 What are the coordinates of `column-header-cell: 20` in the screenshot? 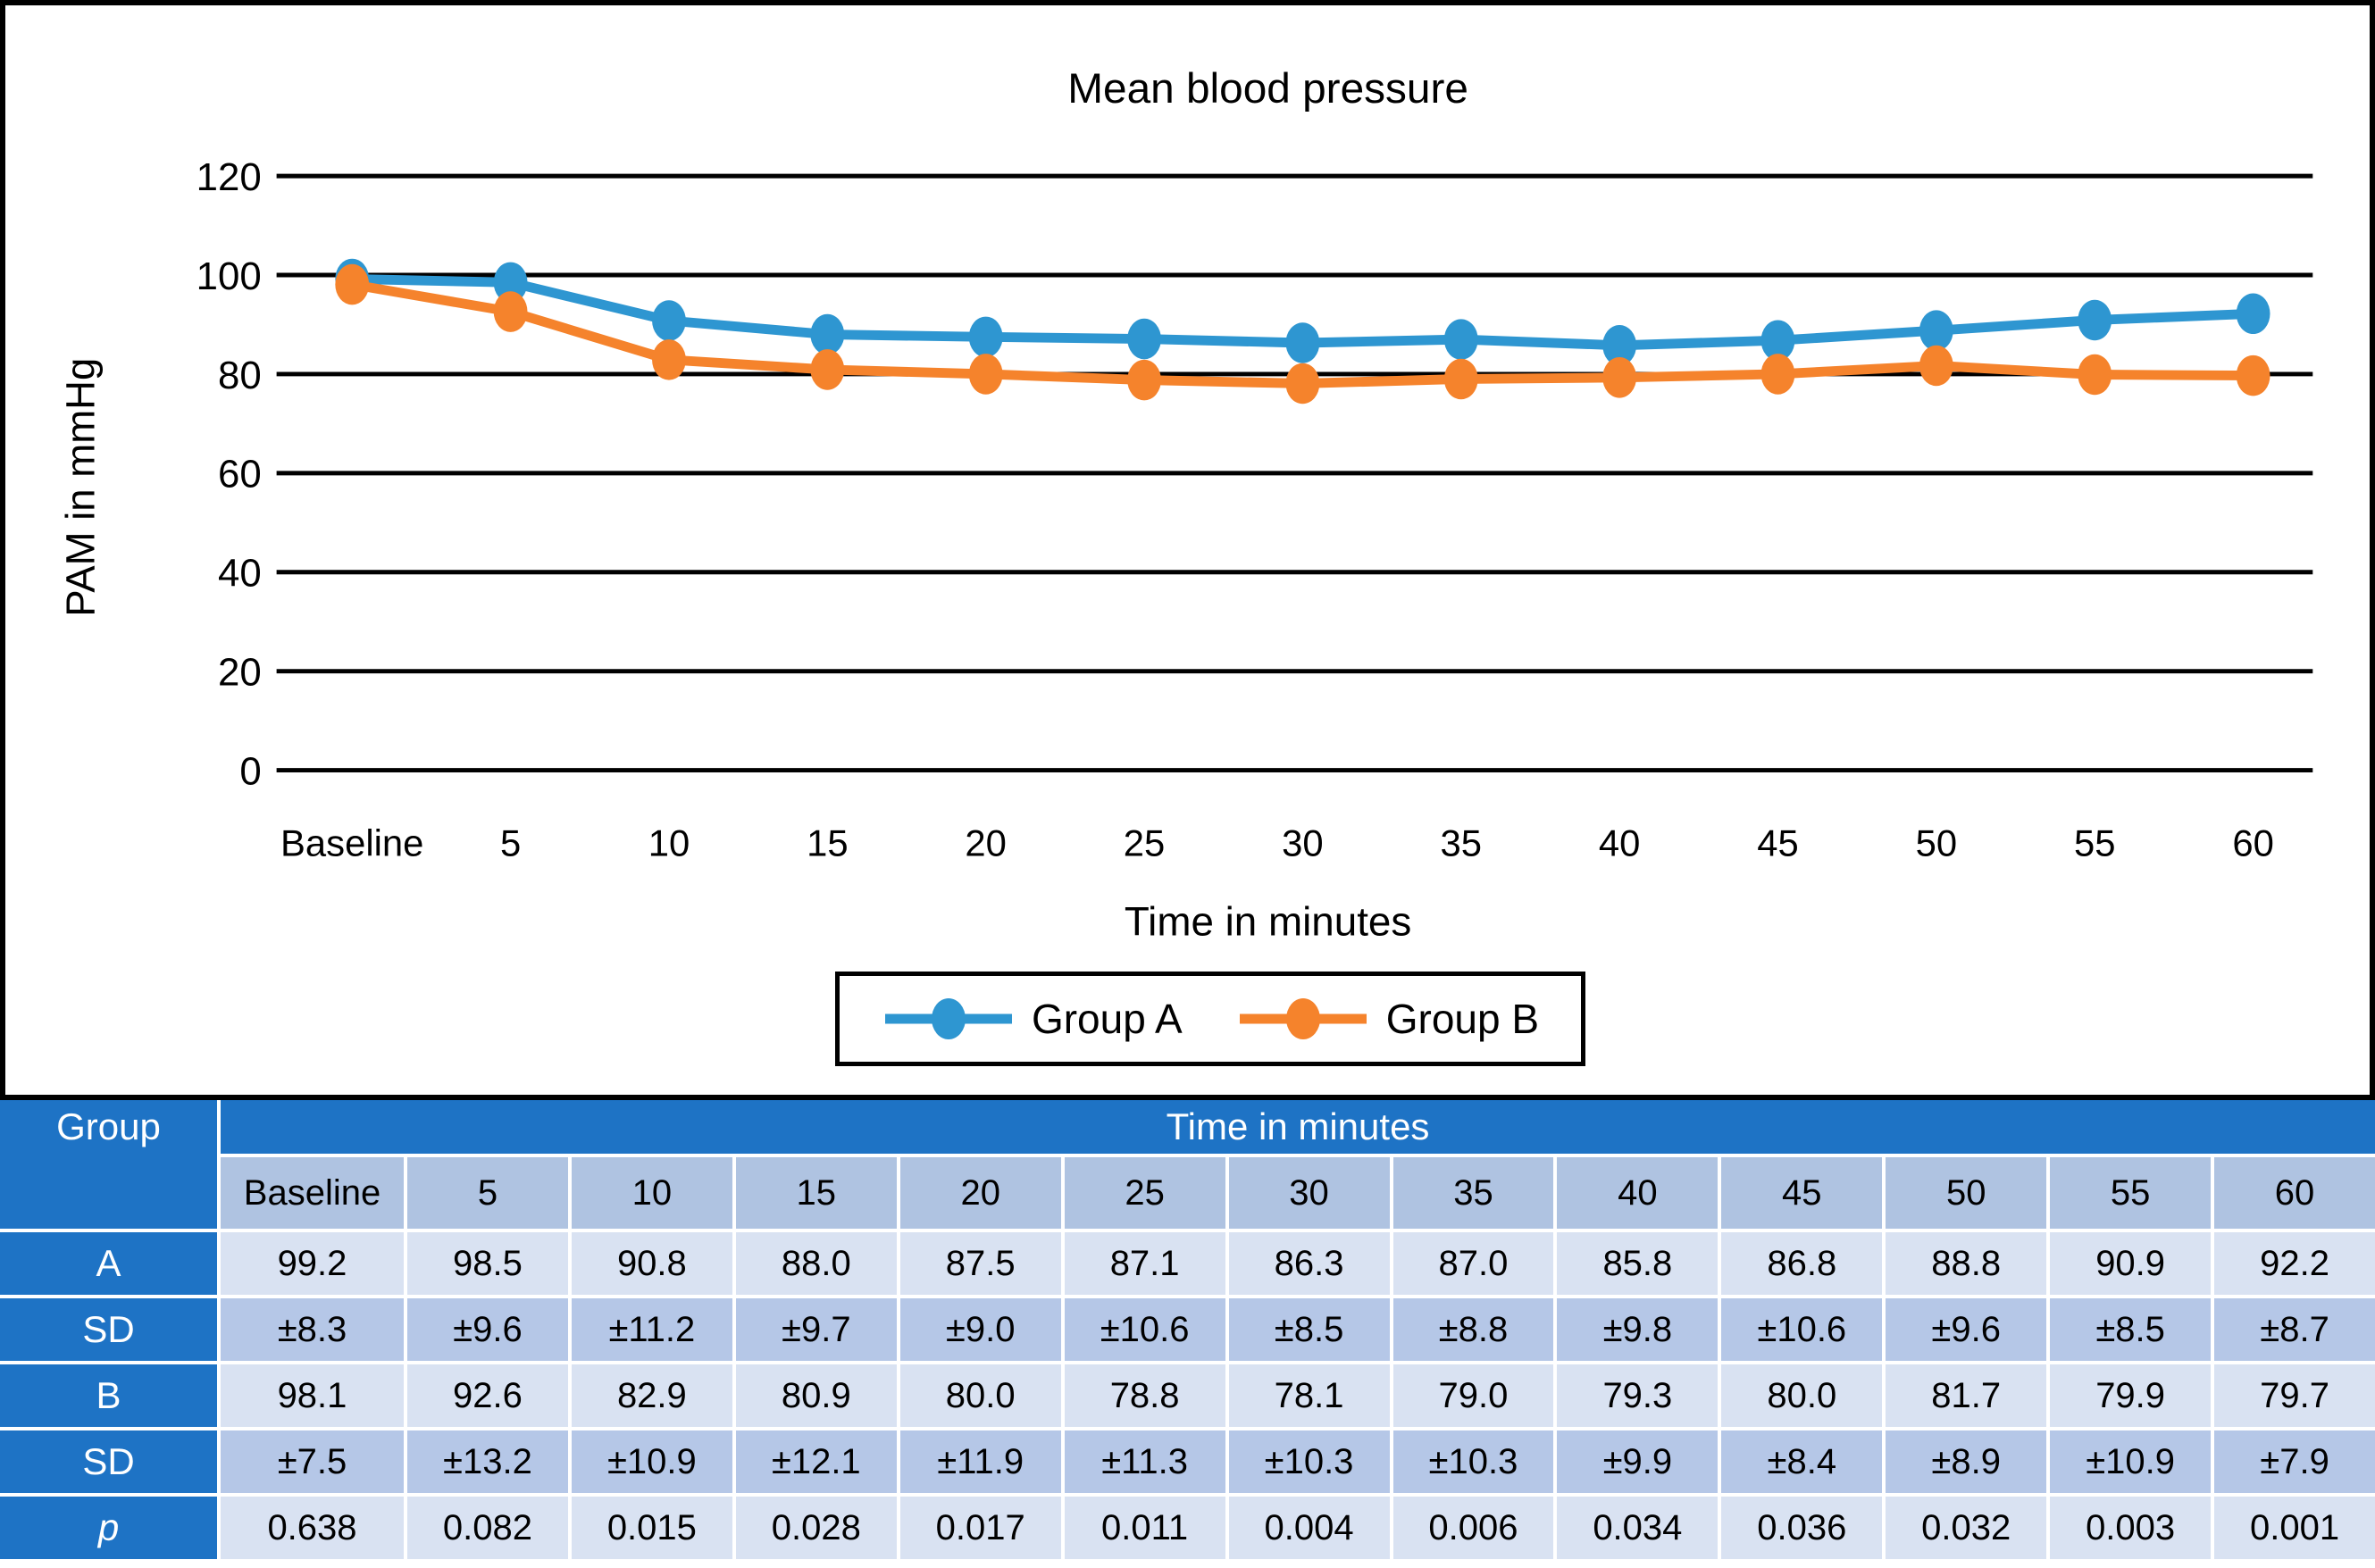 It's located at (980, 1193).